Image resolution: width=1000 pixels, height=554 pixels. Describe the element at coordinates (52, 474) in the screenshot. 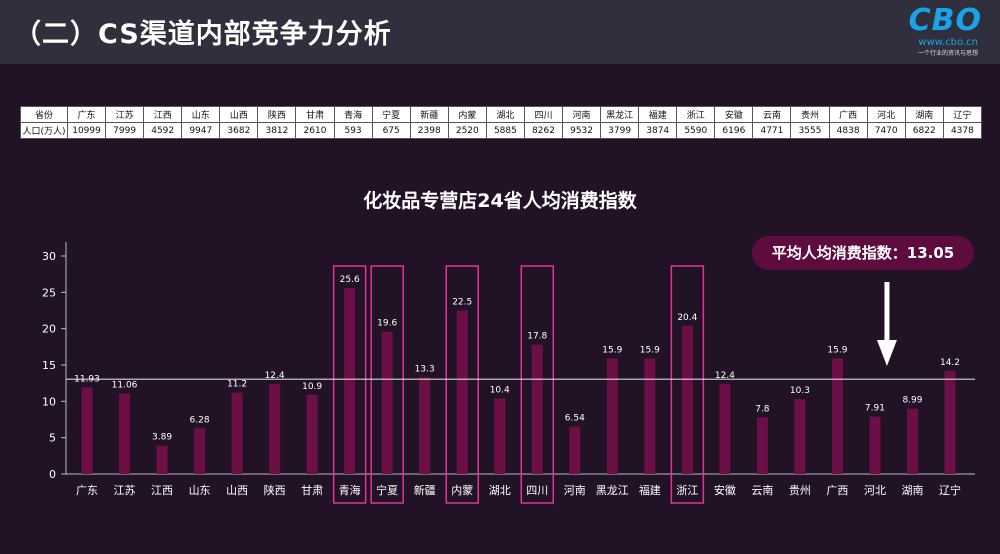

I see `y-tick-label: 0` at that location.